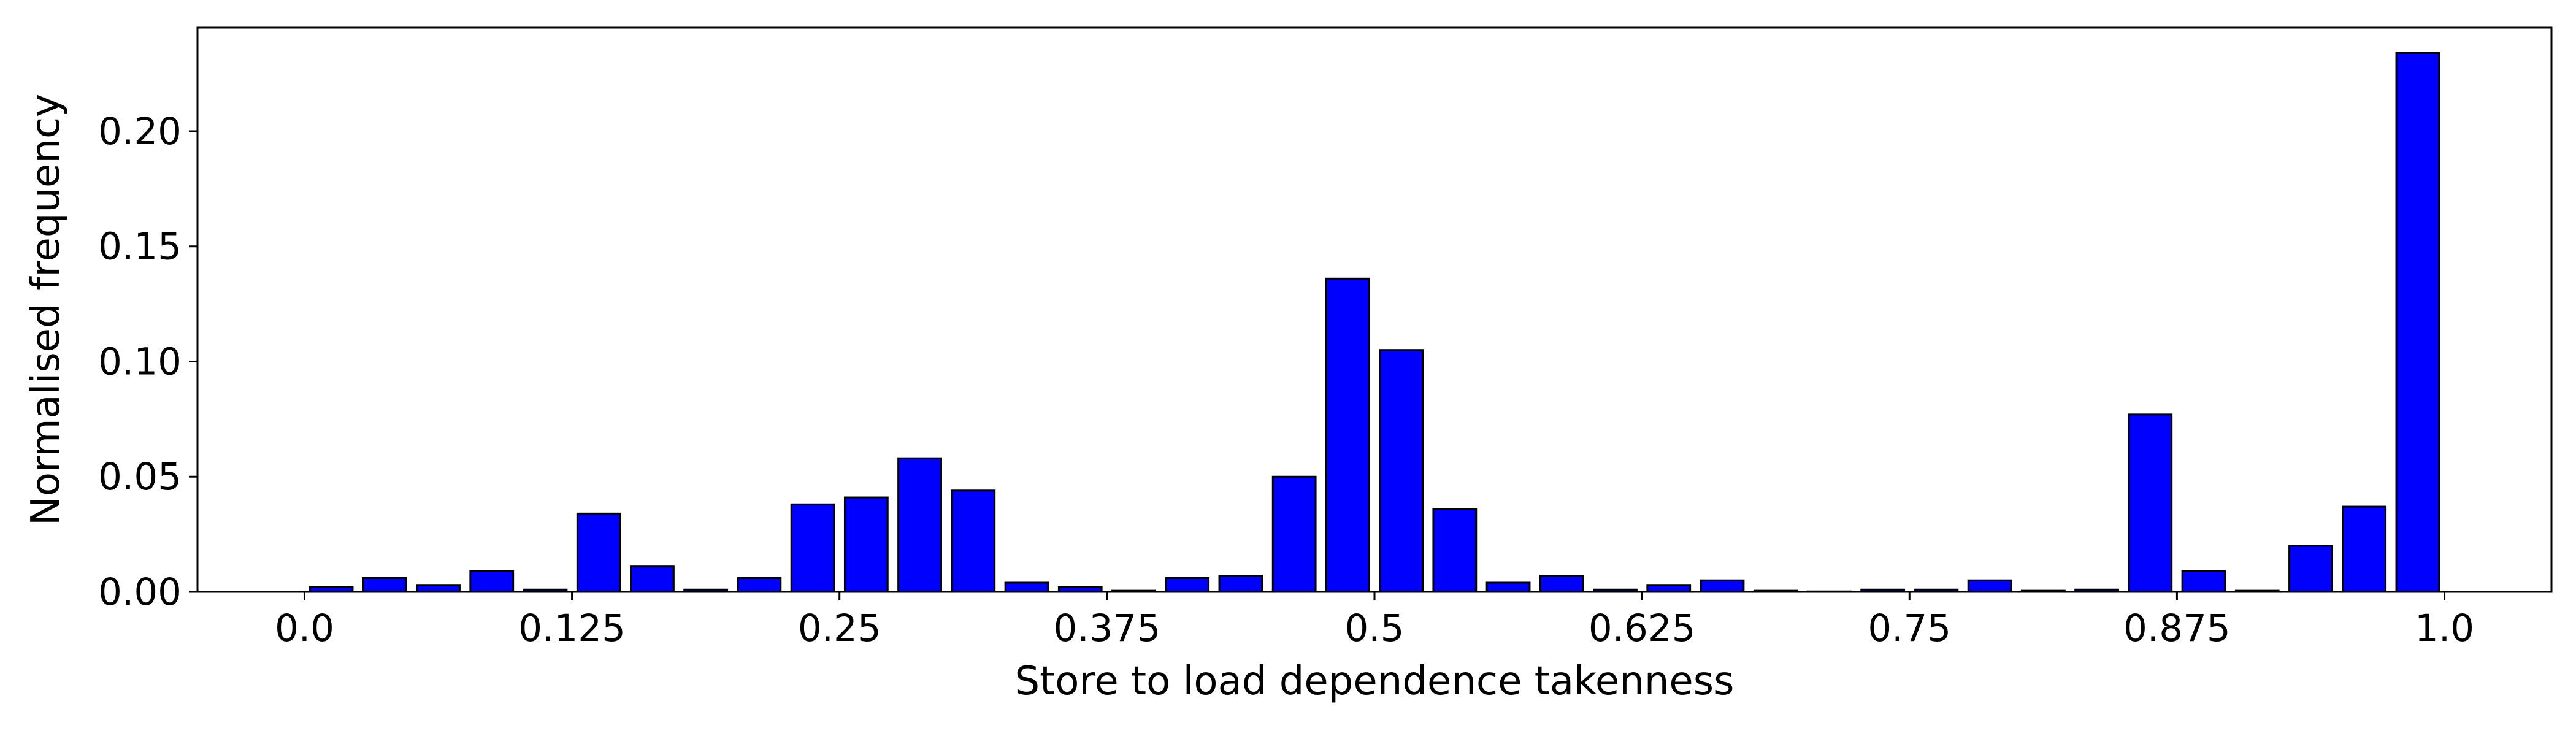 This screenshot has height=736, width=2576. What do you see at coordinates (1374, 628) in the screenshot?
I see `x-tick-label-4: 0.5` at bounding box center [1374, 628].